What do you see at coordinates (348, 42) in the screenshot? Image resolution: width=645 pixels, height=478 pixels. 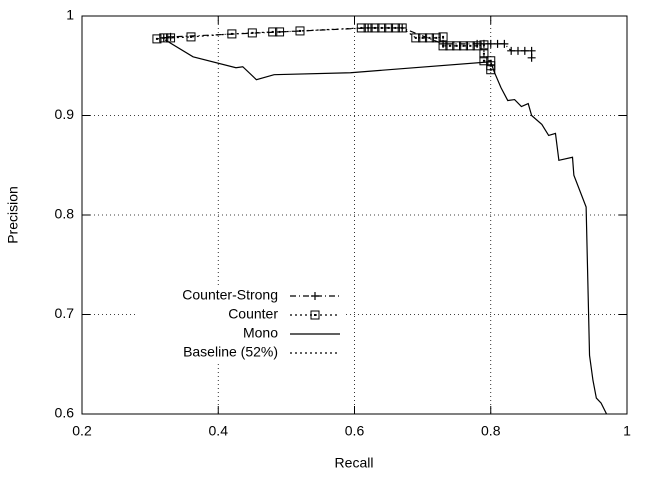 I see `series-line` at bounding box center [348, 42].